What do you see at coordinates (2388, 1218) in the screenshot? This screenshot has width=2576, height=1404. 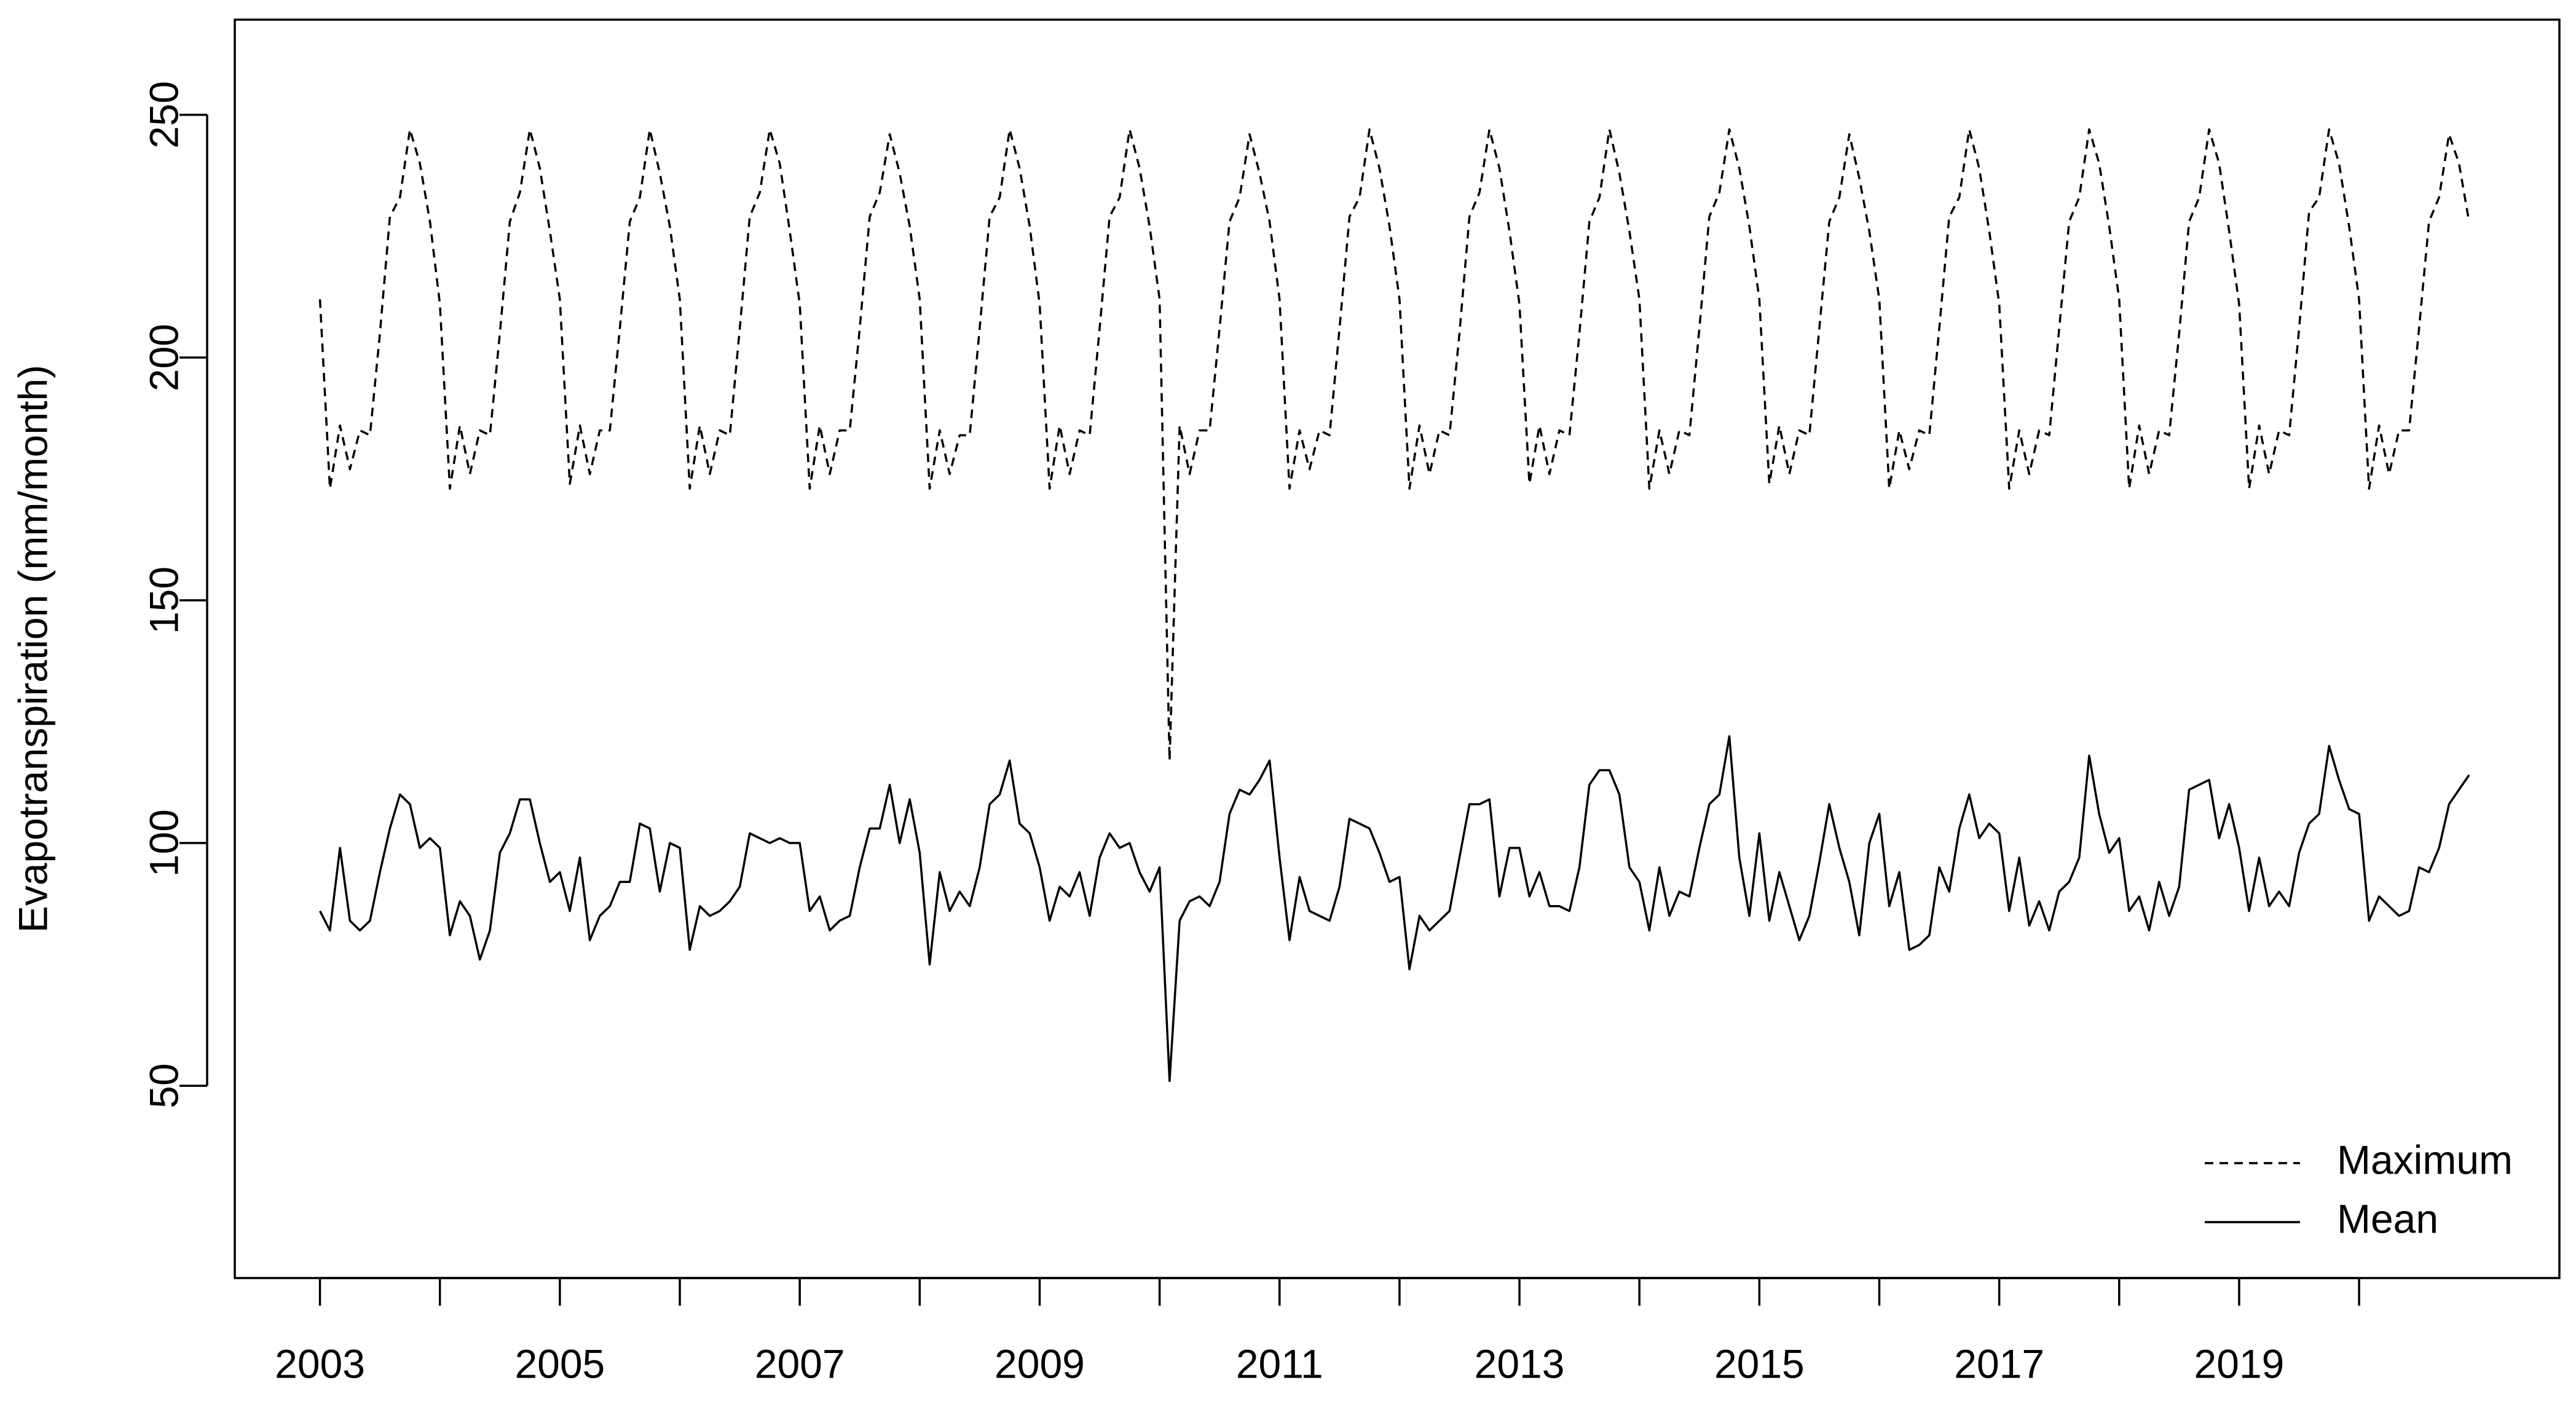 I see `legend-label: Mean` at bounding box center [2388, 1218].